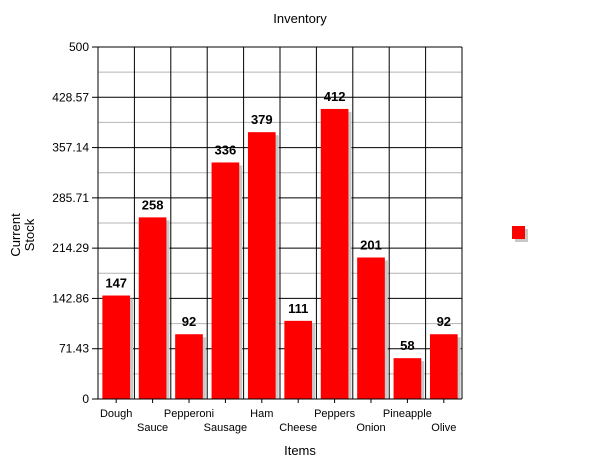  What do you see at coordinates (335, 96) in the screenshot?
I see `data-label: 412` at bounding box center [335, 96].